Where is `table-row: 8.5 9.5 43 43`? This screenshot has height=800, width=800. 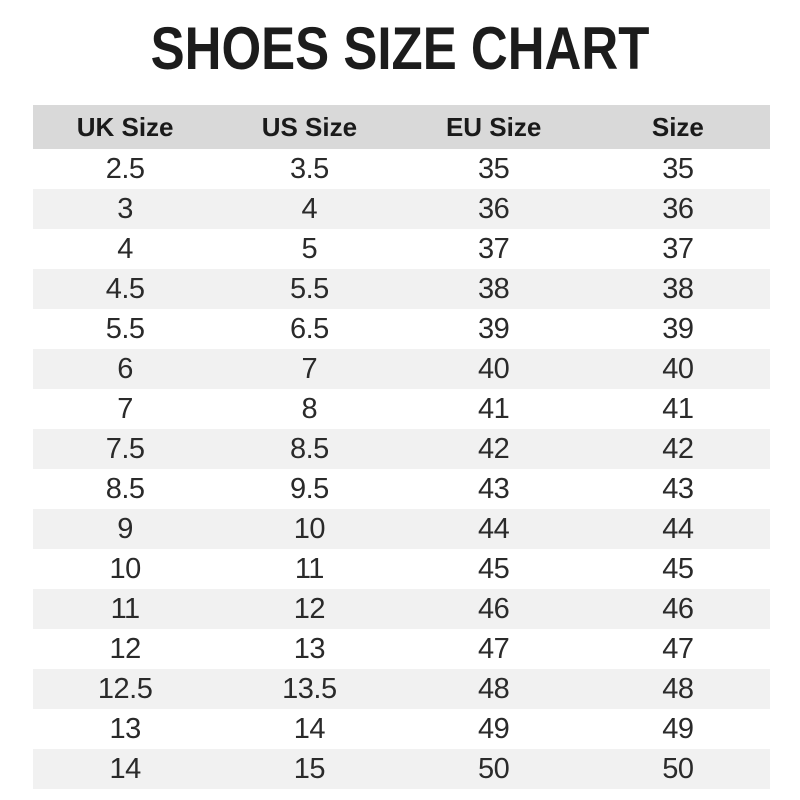
table-row: 8.5 9.5 43 43 is located at coordinates (401, 489).